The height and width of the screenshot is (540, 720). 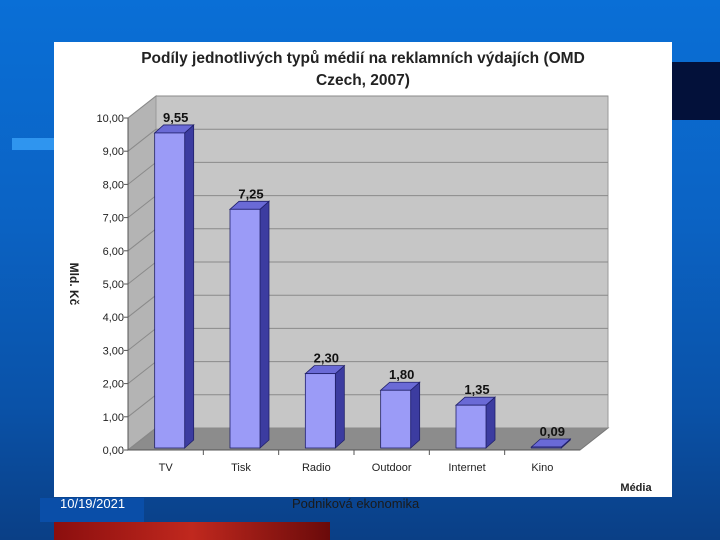 I want to click on data-label: 9,55, so click(x=175, y=117).